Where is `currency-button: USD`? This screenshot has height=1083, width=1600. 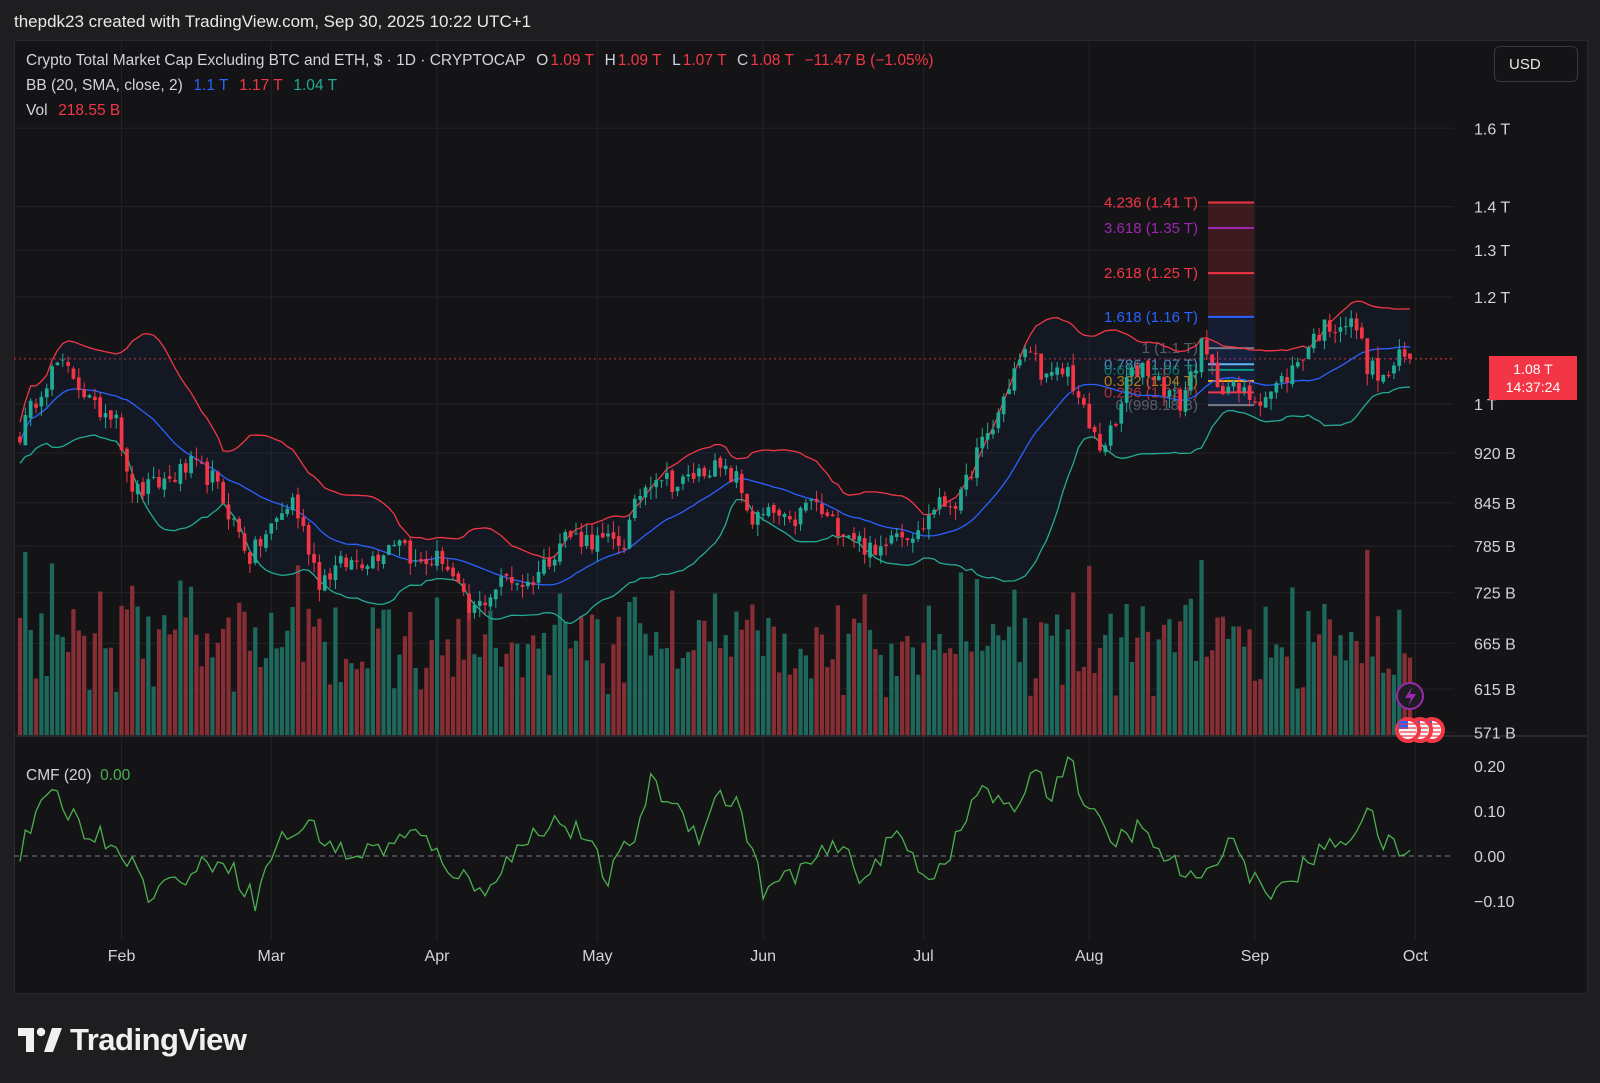
currency-button: USD is located at coordinates (1536, 64).